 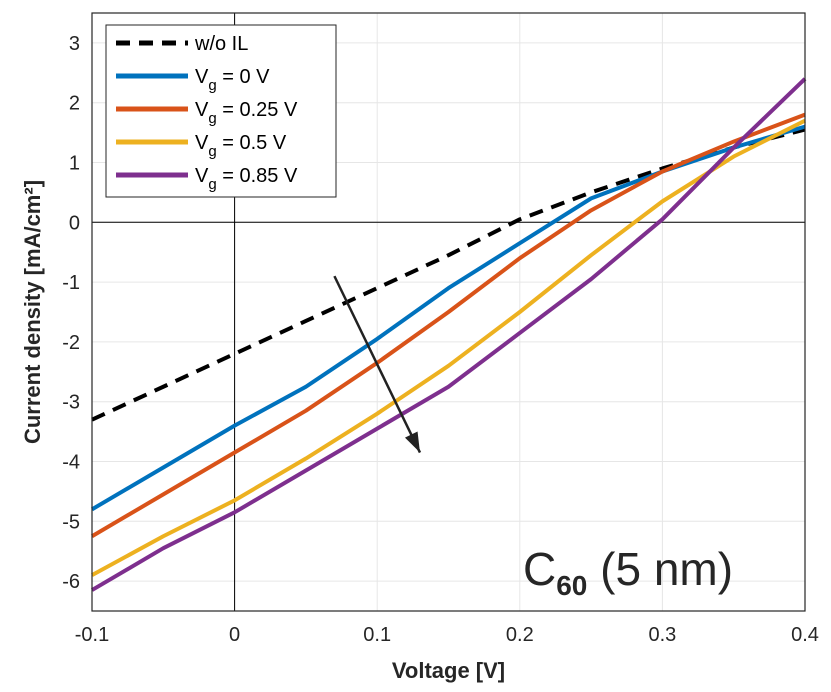 I want to click on y-tick-label: 1, so click(x=74, y=164).